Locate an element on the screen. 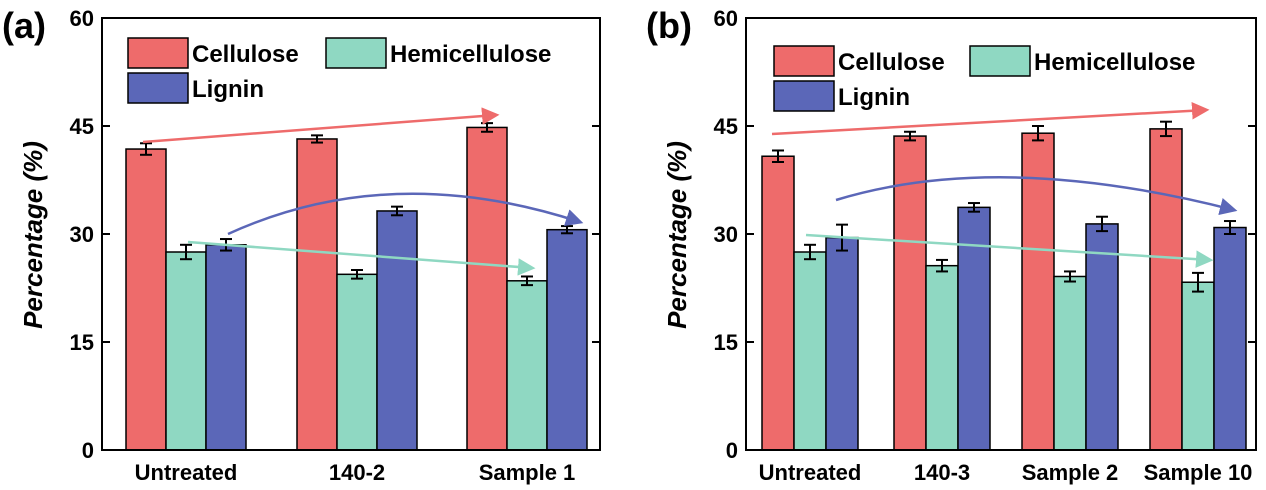 This screenshot has height=490, width=1266. panel-b-error-bars is located at coordinates (1004, 206).